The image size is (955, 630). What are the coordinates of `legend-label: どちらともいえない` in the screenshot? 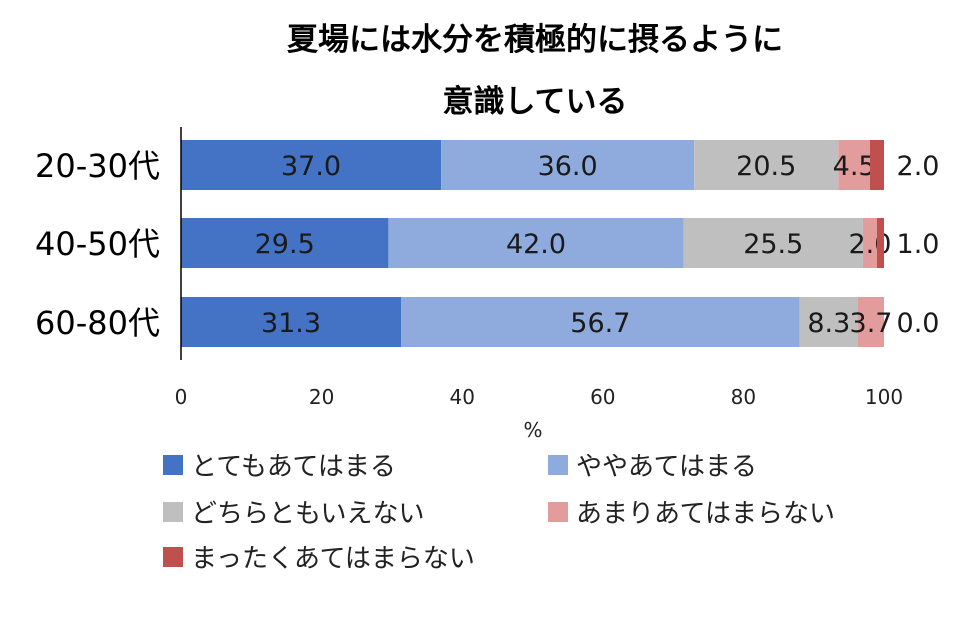 It's located at (307, 514).